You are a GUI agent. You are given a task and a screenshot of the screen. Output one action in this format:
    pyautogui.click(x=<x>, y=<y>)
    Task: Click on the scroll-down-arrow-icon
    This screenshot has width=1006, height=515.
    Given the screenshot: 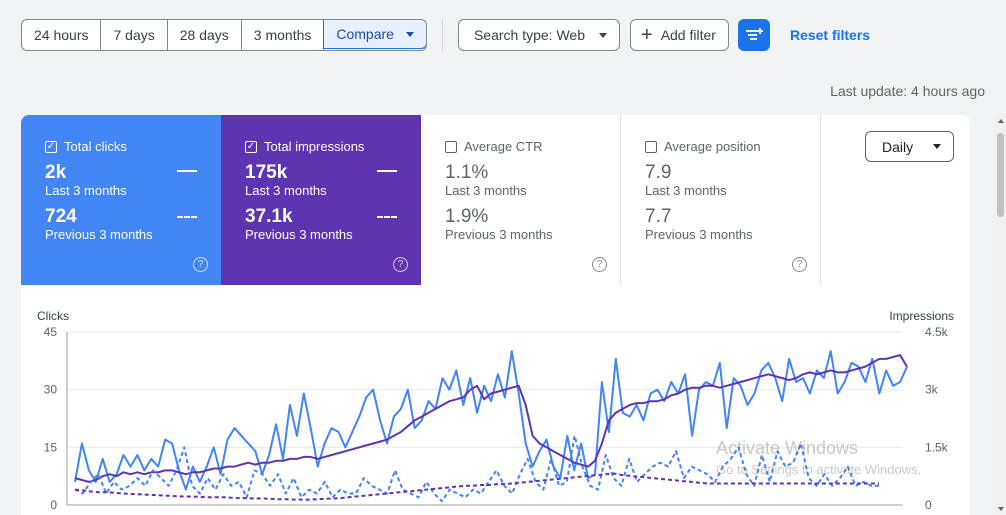 What is the action you would take?
    pyautogui.click(x=1001, y=509)
    